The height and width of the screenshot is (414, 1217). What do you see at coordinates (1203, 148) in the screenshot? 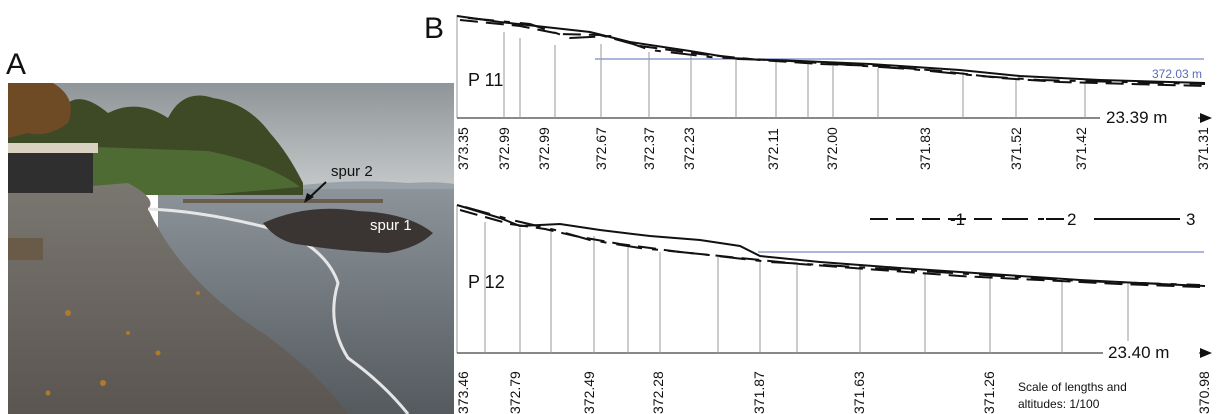
I see `altitude-label: 371.31` at bounding box center [1203, 148].